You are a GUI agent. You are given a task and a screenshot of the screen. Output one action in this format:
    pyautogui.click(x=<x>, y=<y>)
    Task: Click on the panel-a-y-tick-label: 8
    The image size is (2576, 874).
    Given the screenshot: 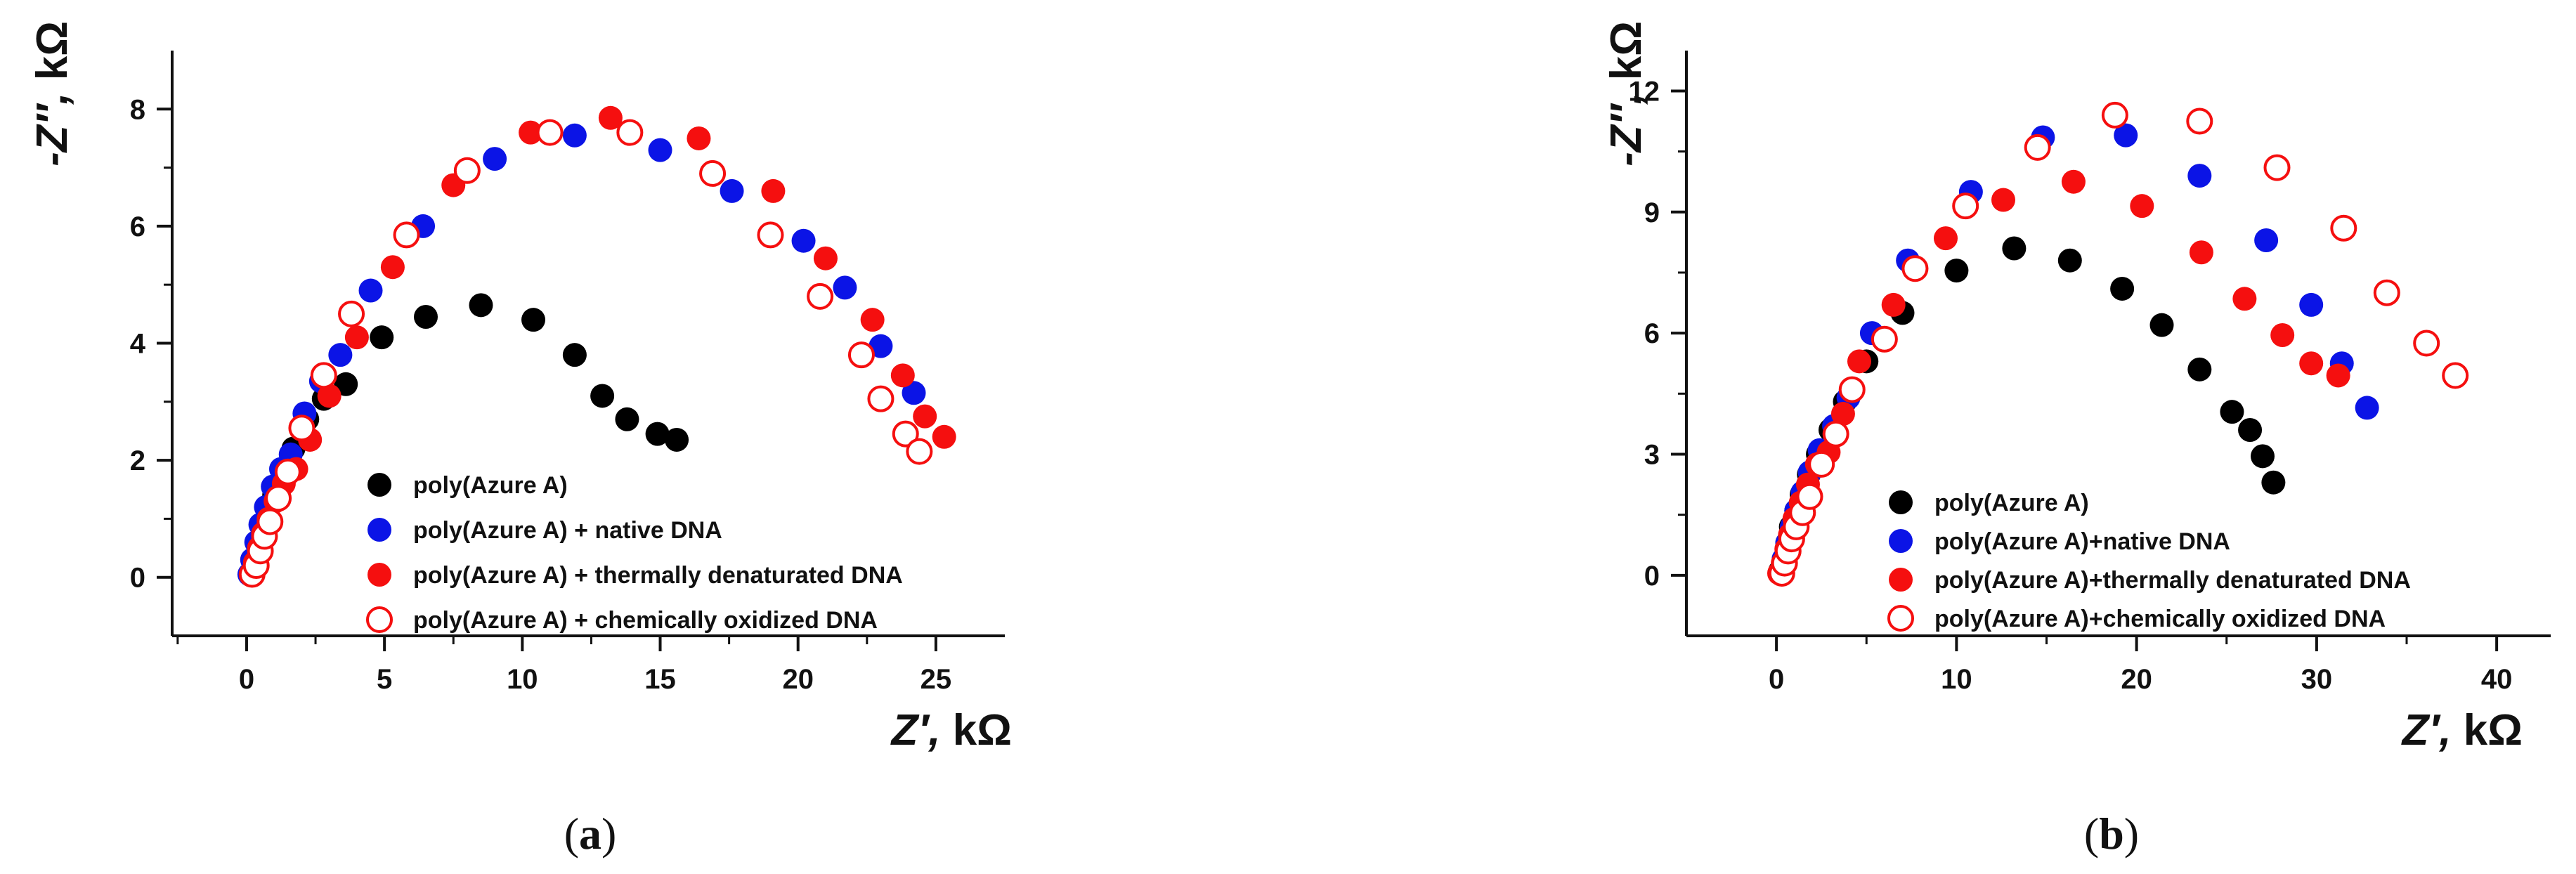 What is the action you would take?
    pyautogui.click(x=137, y=109)
    